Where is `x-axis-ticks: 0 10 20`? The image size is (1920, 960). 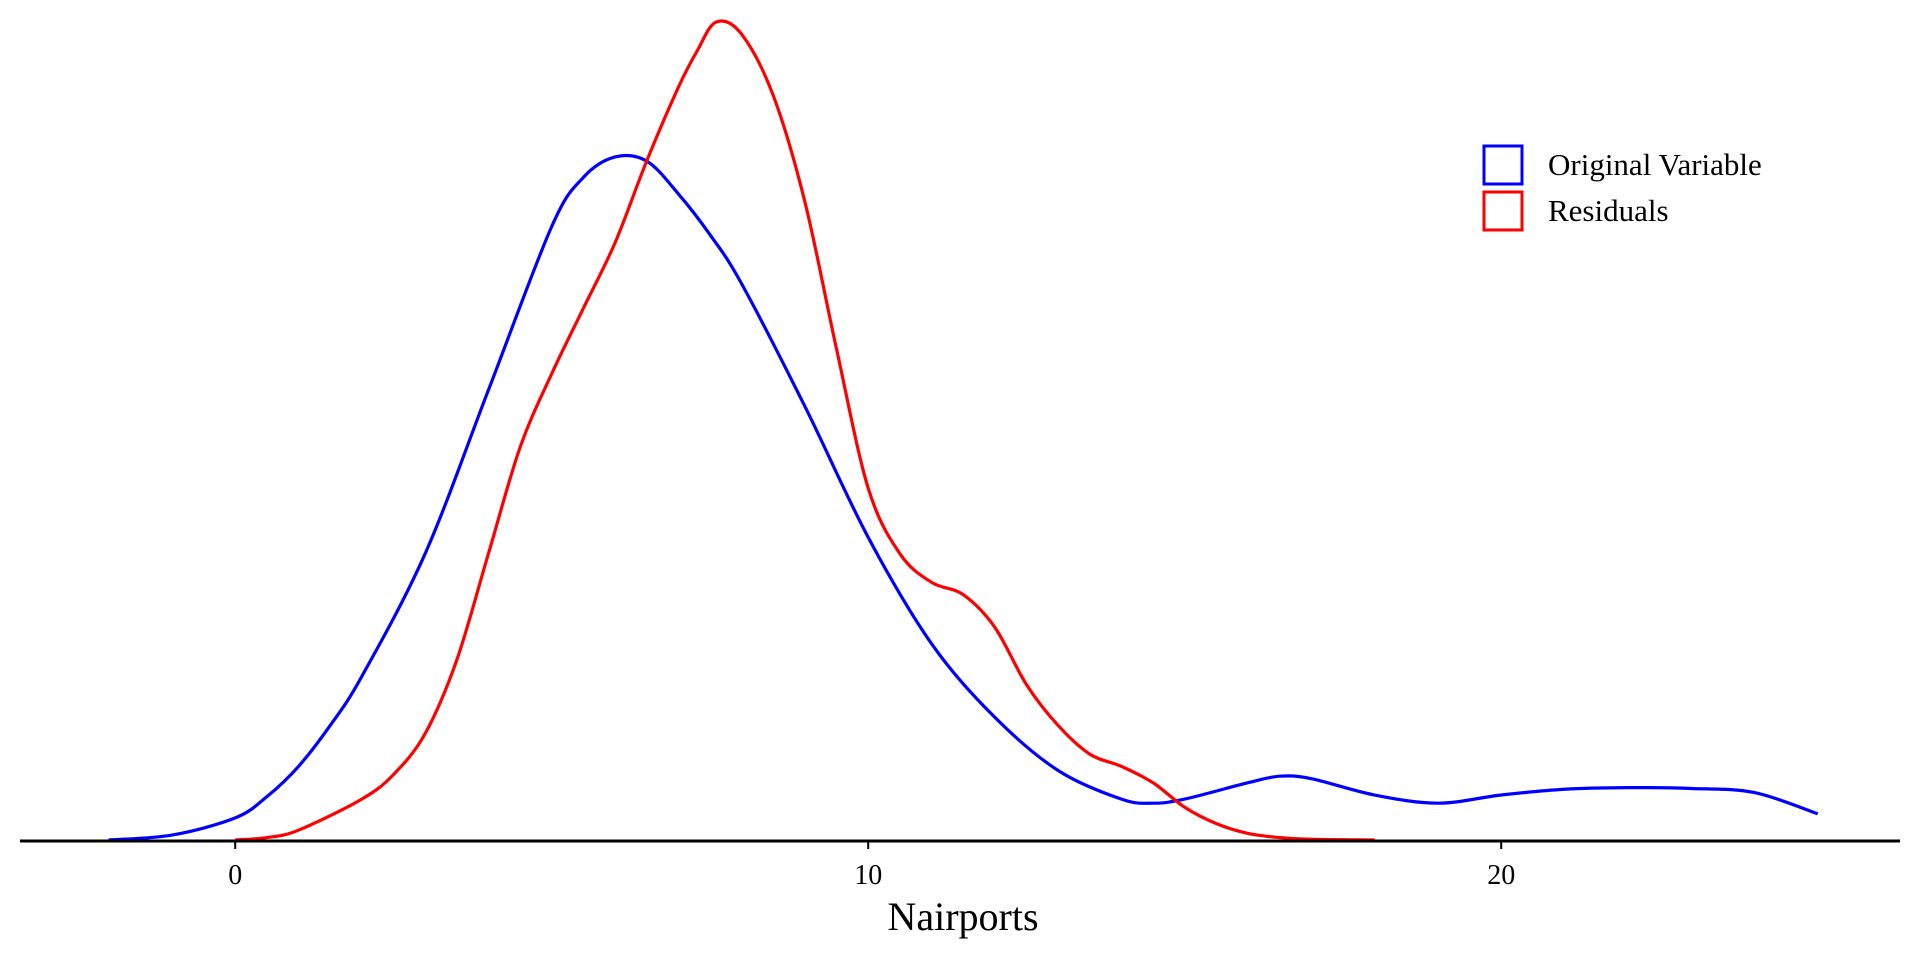 x-axis-ticks: 0 10 20 is located at coordinates (871, 866).